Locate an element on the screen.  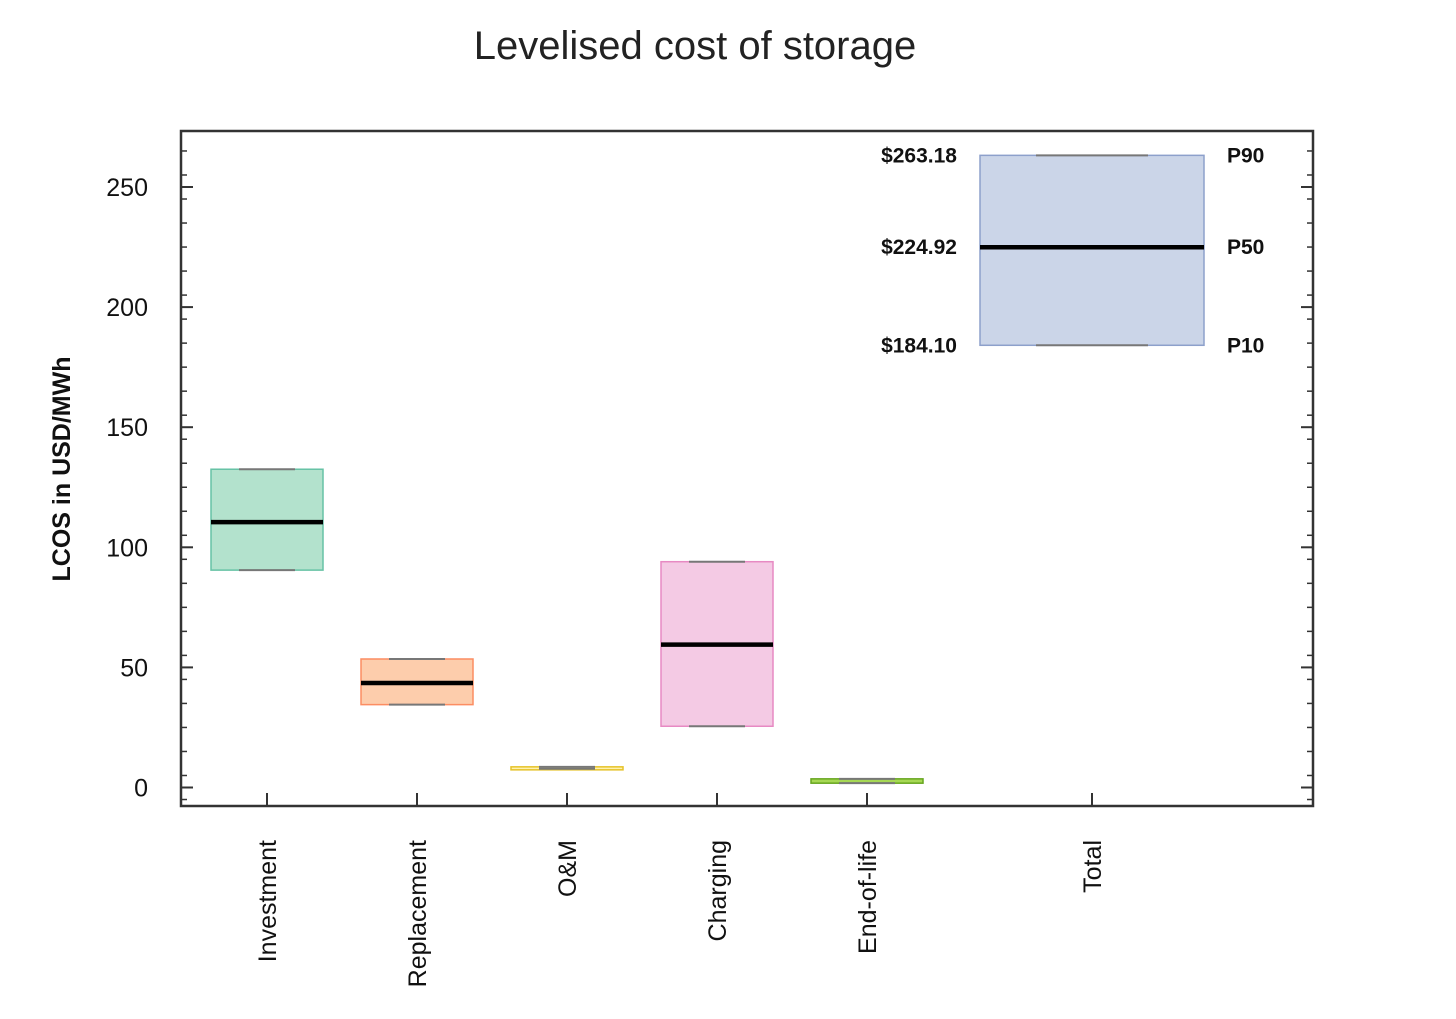
box-investment is located at coordinates (267, 519).